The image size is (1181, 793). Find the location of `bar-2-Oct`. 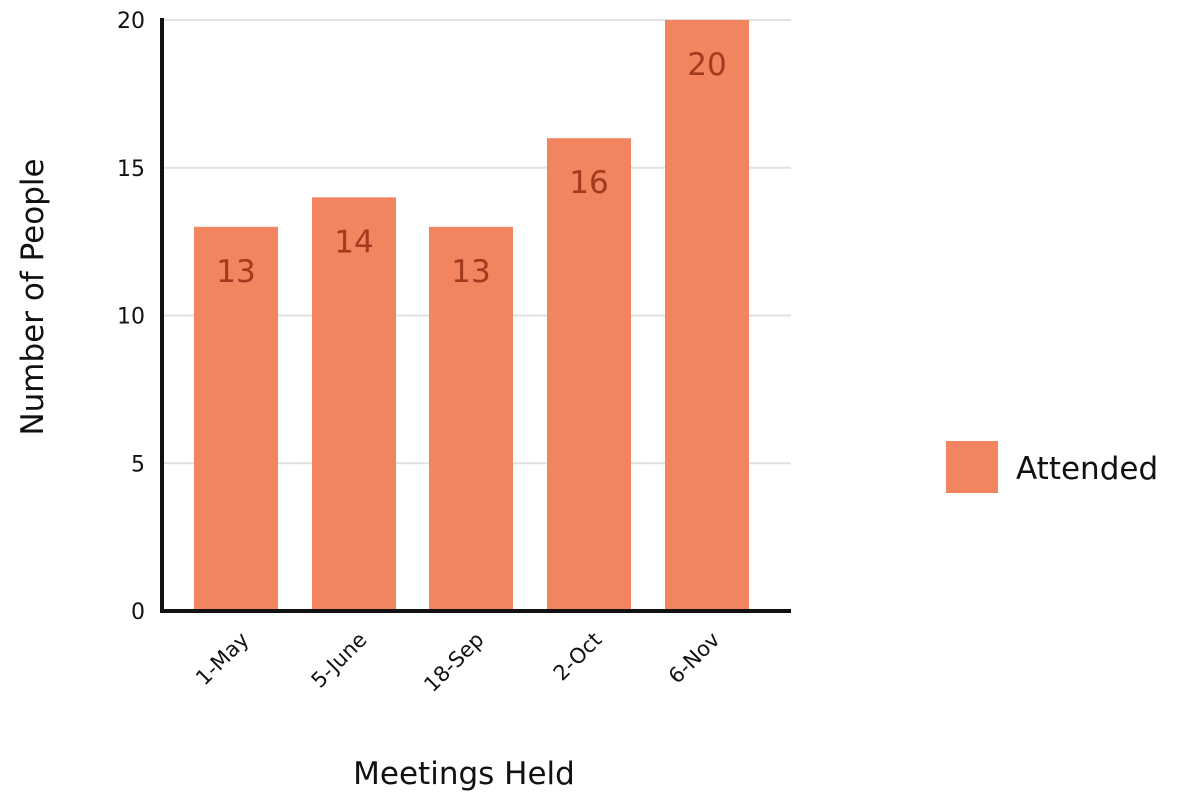

bar-2-Oct is located at coordinates (589, 374).